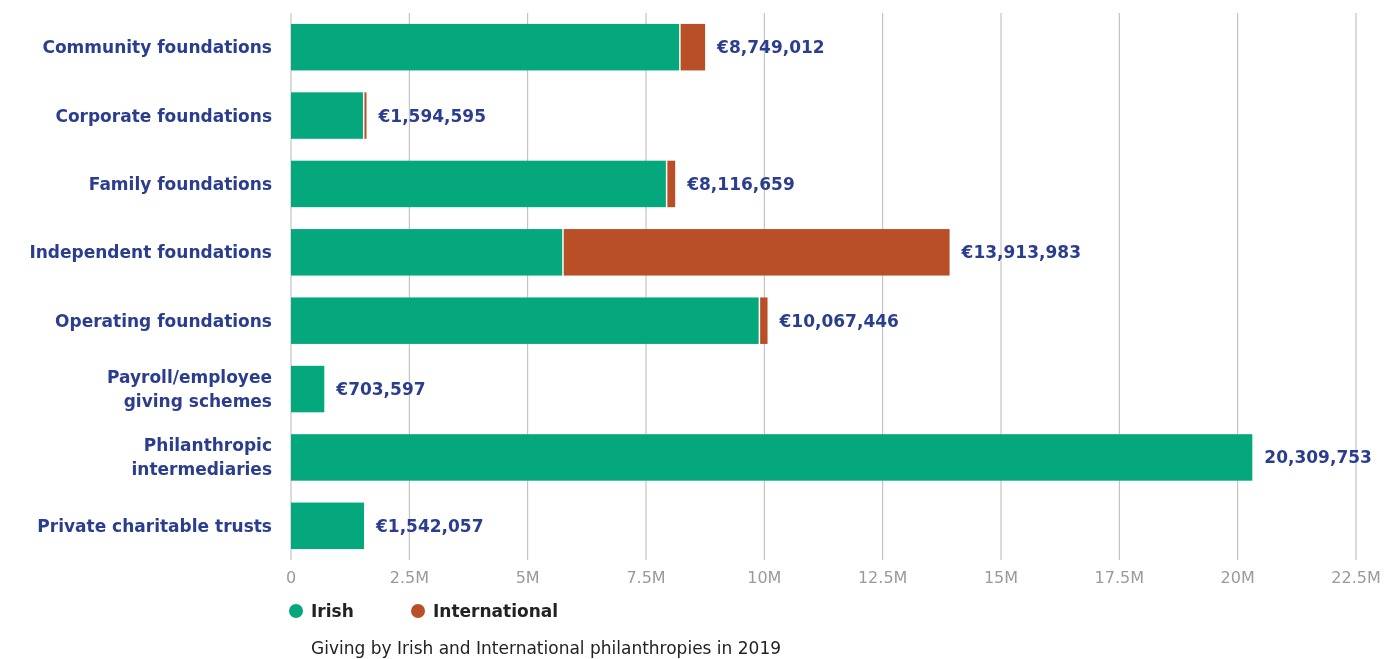  I want to click on total-label: €703,597, so click(380, 389).